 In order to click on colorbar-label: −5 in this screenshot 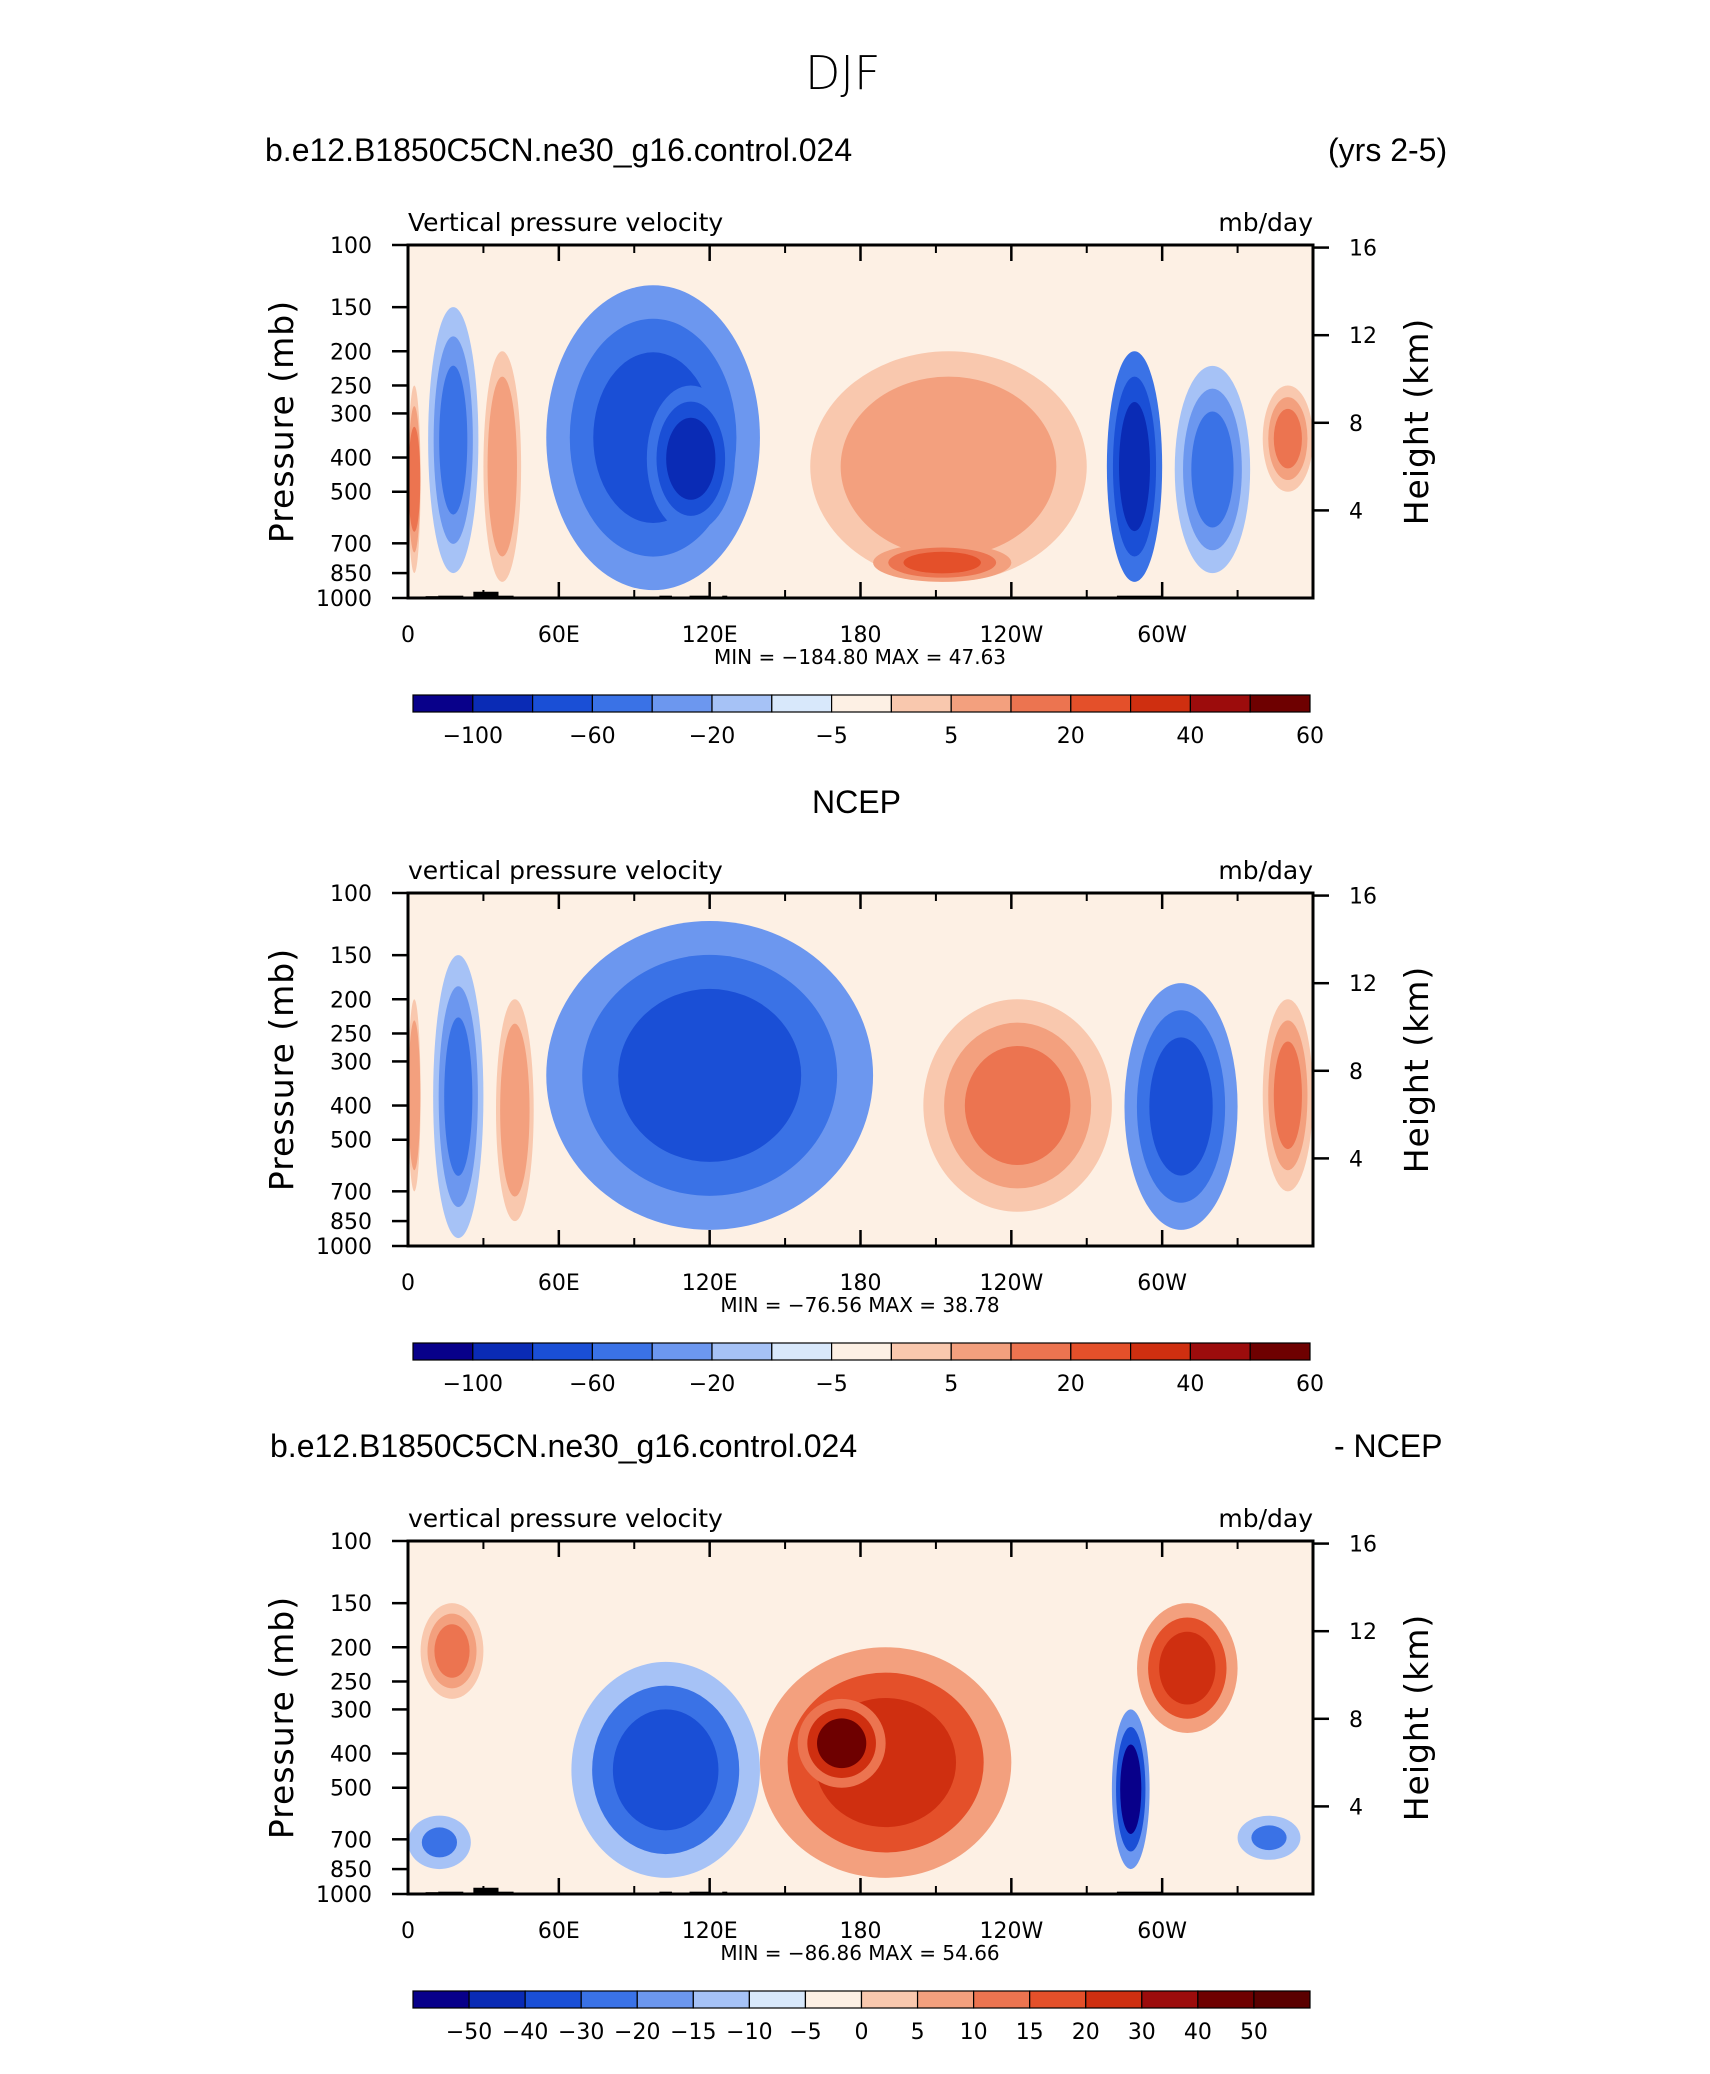, I will do `click(831, 736)`.